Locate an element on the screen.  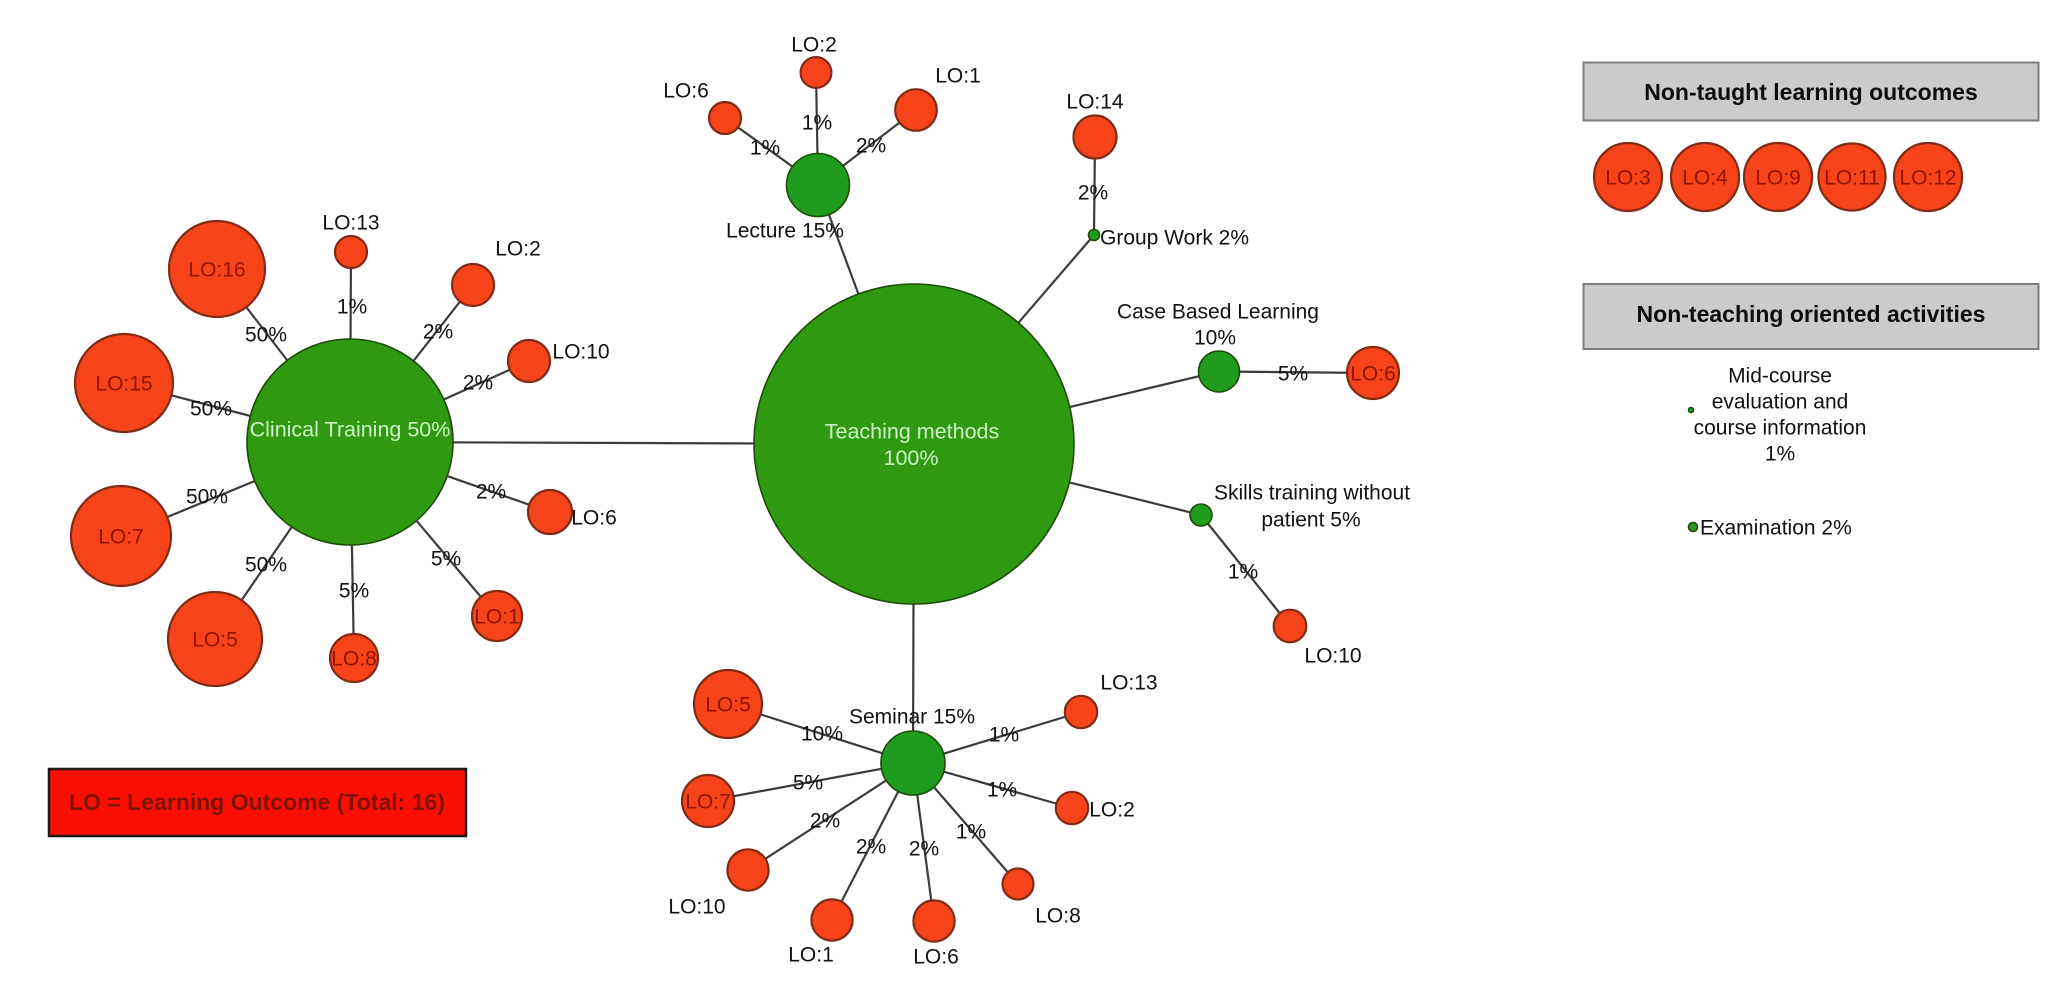
svg-text: LO:3 is located at coordinates (1628, 178).